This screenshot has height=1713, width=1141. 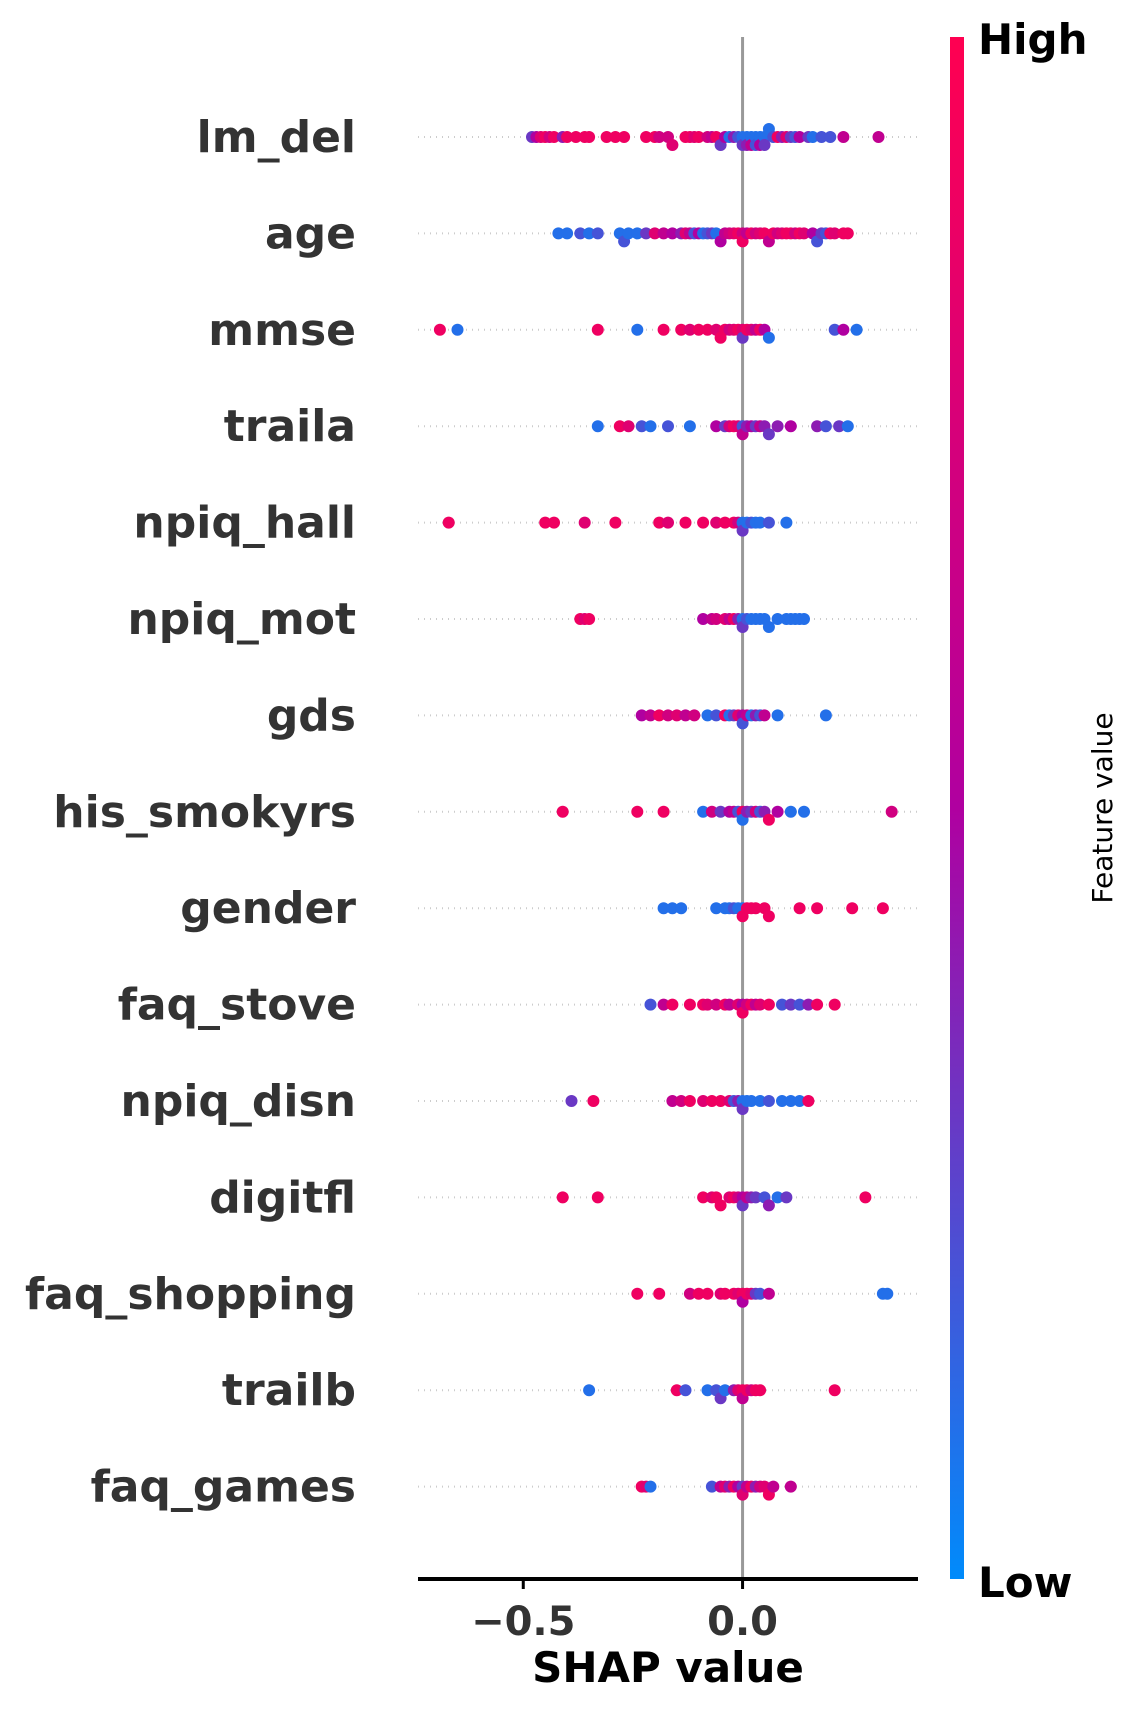 I want to click on feature-label: npiq_hall, so click(x=244, y=523).